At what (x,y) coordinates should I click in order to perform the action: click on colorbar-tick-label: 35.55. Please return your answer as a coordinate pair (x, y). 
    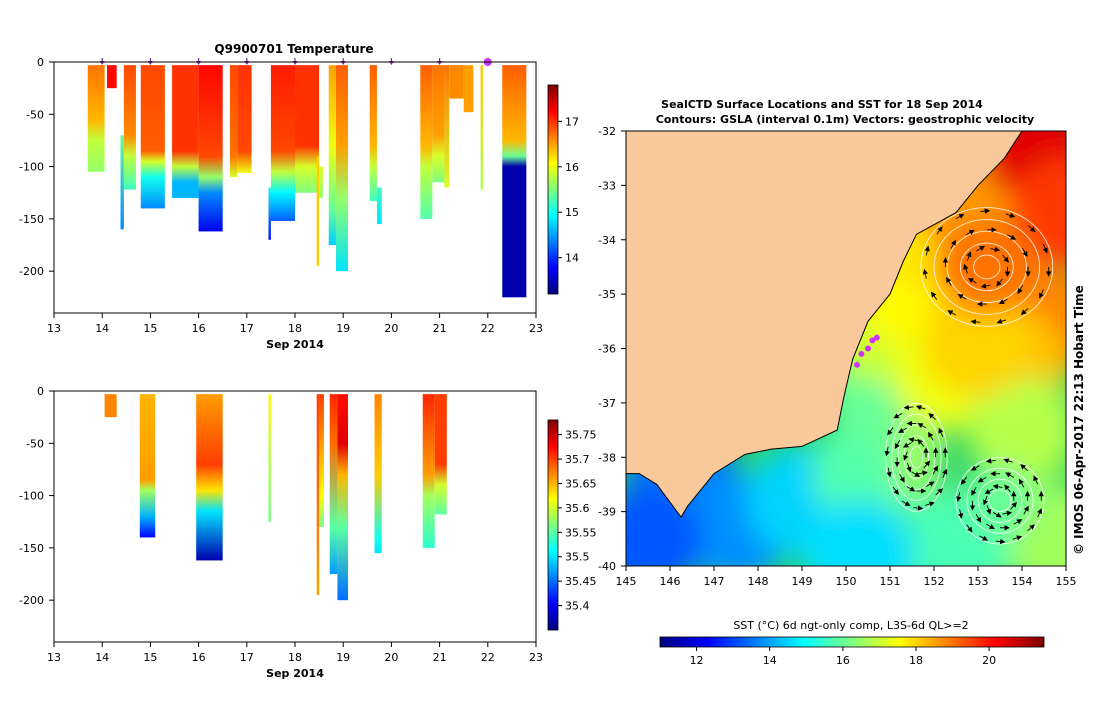
    Looking at the image, I should click on (581, 532).